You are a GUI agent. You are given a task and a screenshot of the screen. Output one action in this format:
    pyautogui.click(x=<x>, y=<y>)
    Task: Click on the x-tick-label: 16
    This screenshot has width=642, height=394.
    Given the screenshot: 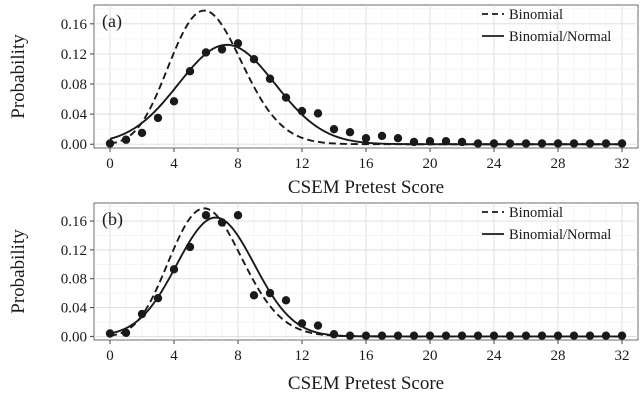 What is the action you would take?
    pyautogui.click(x=367, y=356)
    